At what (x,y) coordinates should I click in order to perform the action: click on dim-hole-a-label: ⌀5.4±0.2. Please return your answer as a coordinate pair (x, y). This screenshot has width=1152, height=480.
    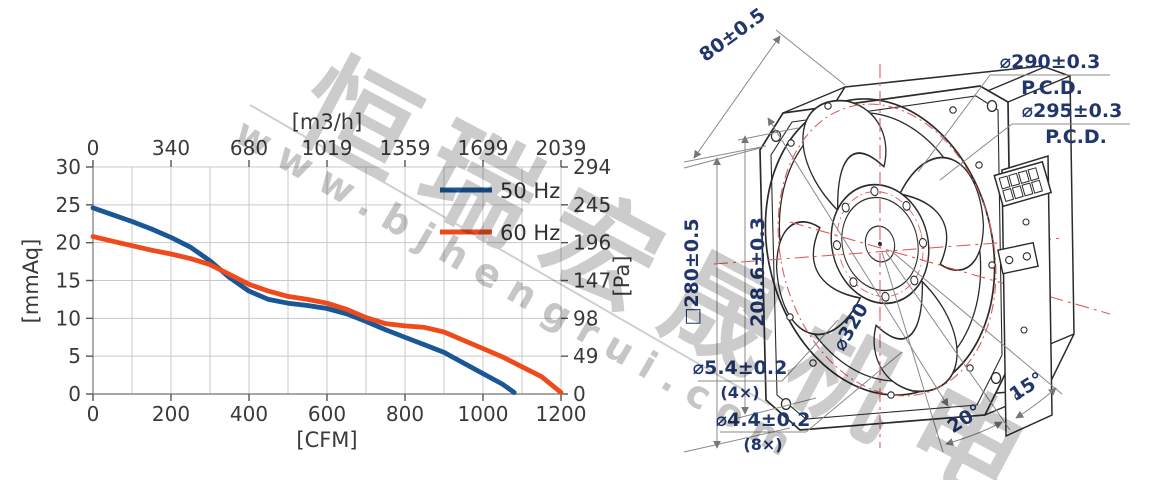
    Looking at the image, I should click on (740, 368).